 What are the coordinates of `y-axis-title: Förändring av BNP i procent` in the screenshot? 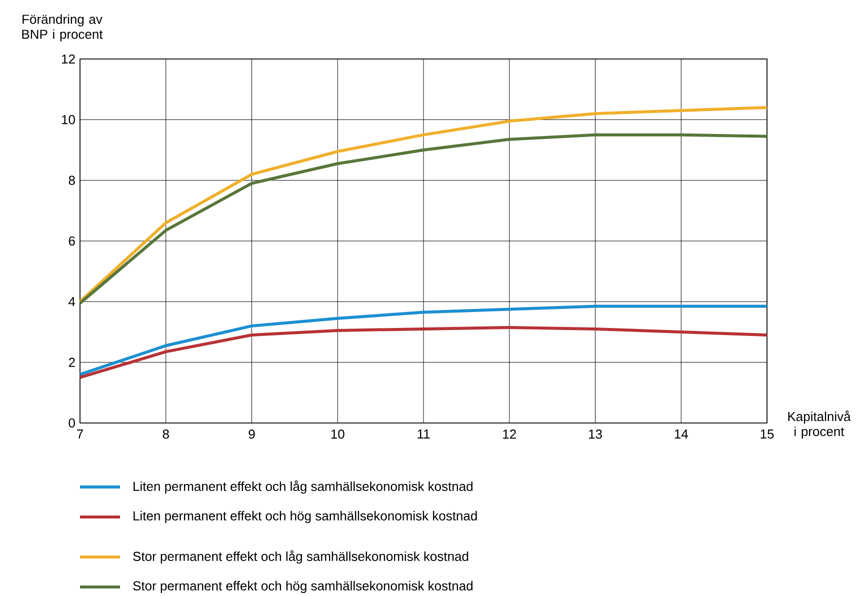 It's located at (62, 28).